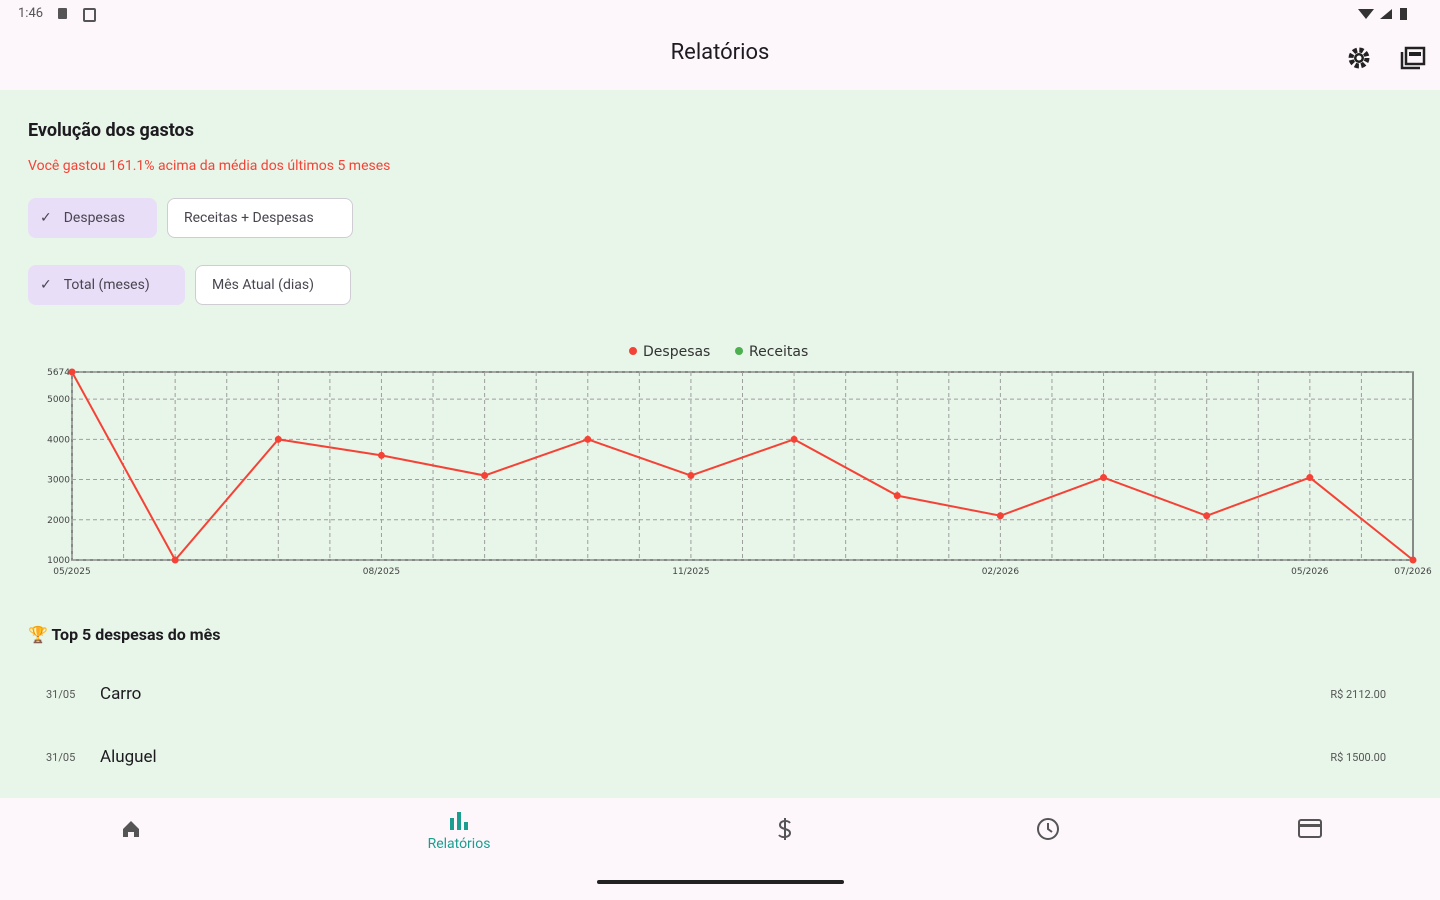 This screenshot has height=900, width=1440. Describe the element at coordinates (778, 352) in the screenshot. I see `legend-label: Receitas` at that location.